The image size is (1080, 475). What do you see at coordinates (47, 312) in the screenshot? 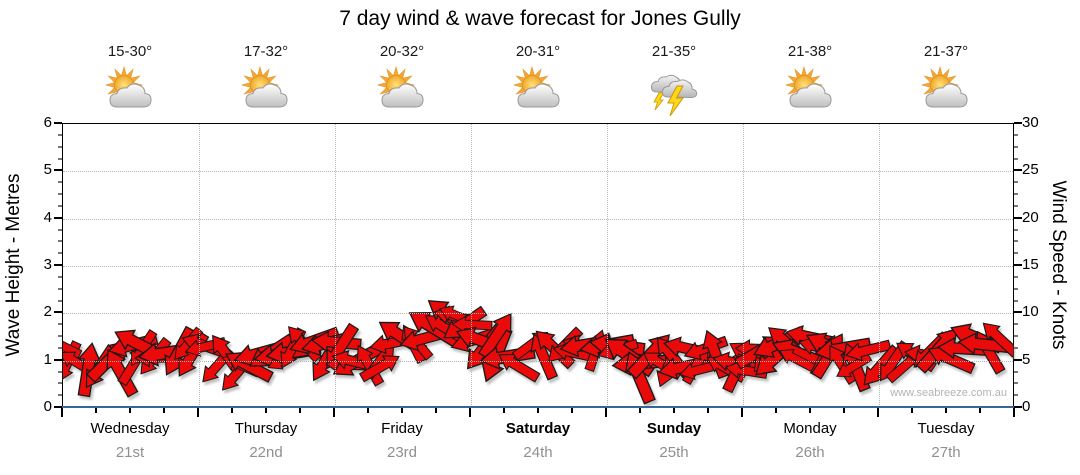
I see `left-tick-label: 2` at bounding box center [47, 312].